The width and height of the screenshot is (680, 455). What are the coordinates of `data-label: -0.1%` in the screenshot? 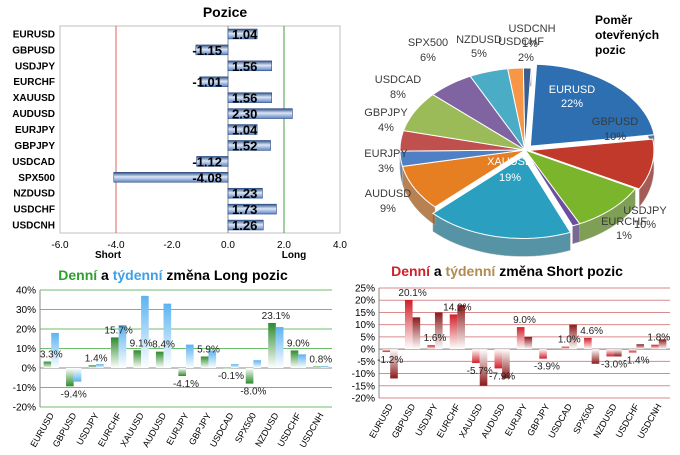 It's located at (231, 376).